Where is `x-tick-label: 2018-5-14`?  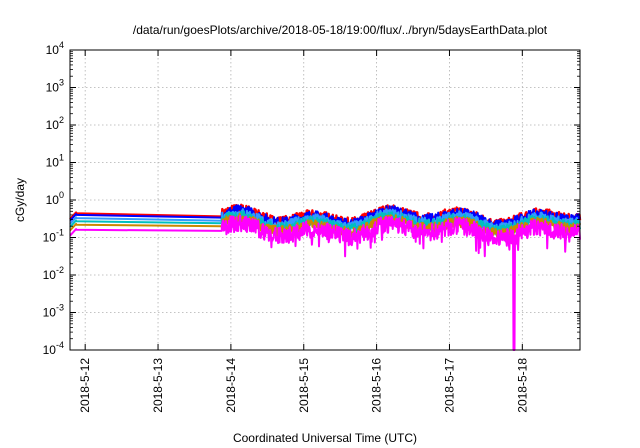 x-tick-label: 2018-5-14 is located at coordinates (231, 385).